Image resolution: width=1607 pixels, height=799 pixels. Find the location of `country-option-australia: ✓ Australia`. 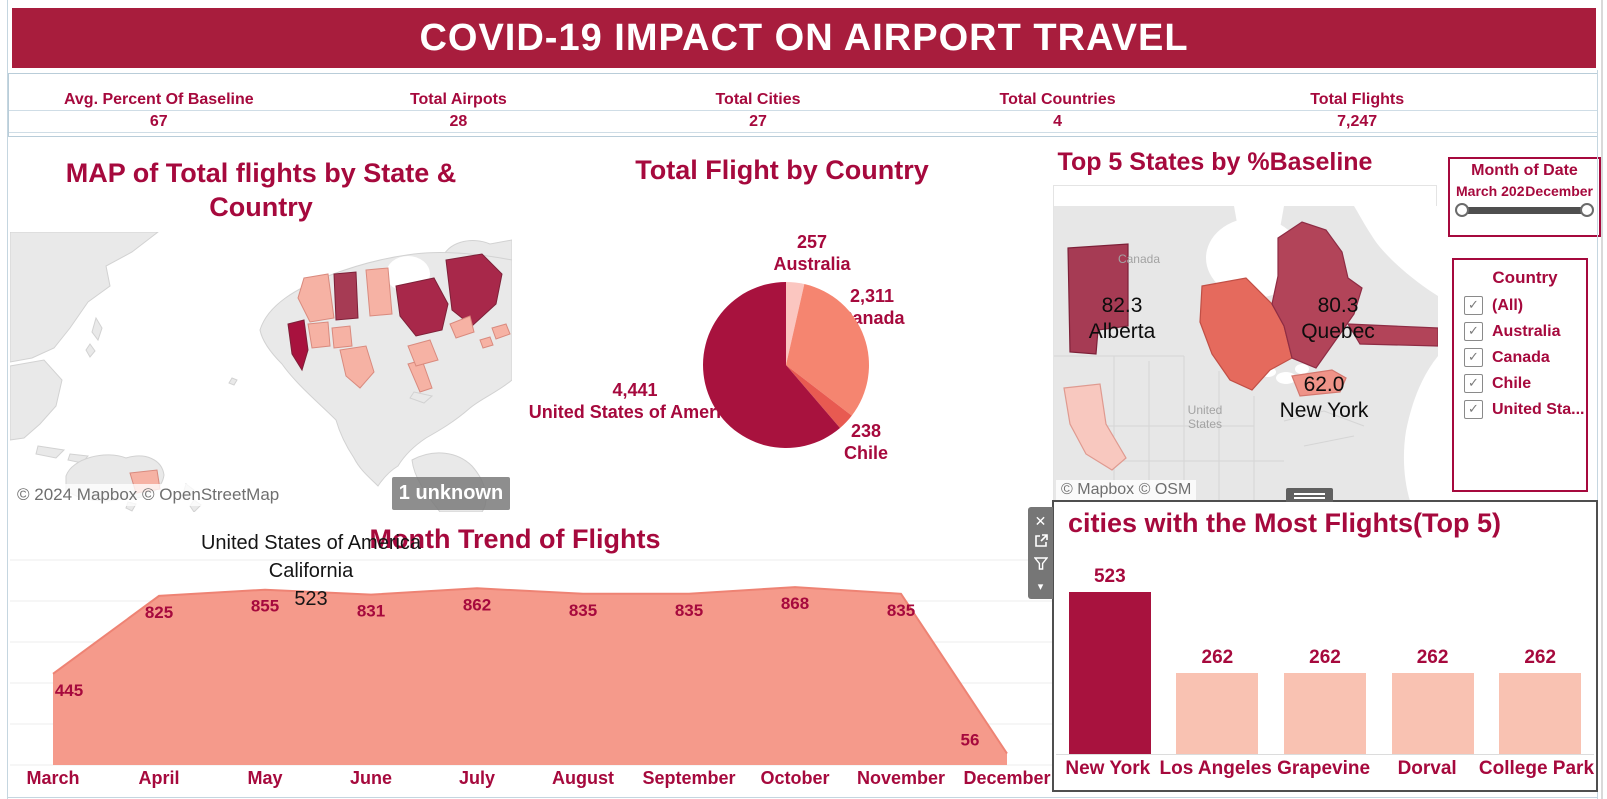

country-option-australia: ✓ Australia is located at coordinates (1525, 331).